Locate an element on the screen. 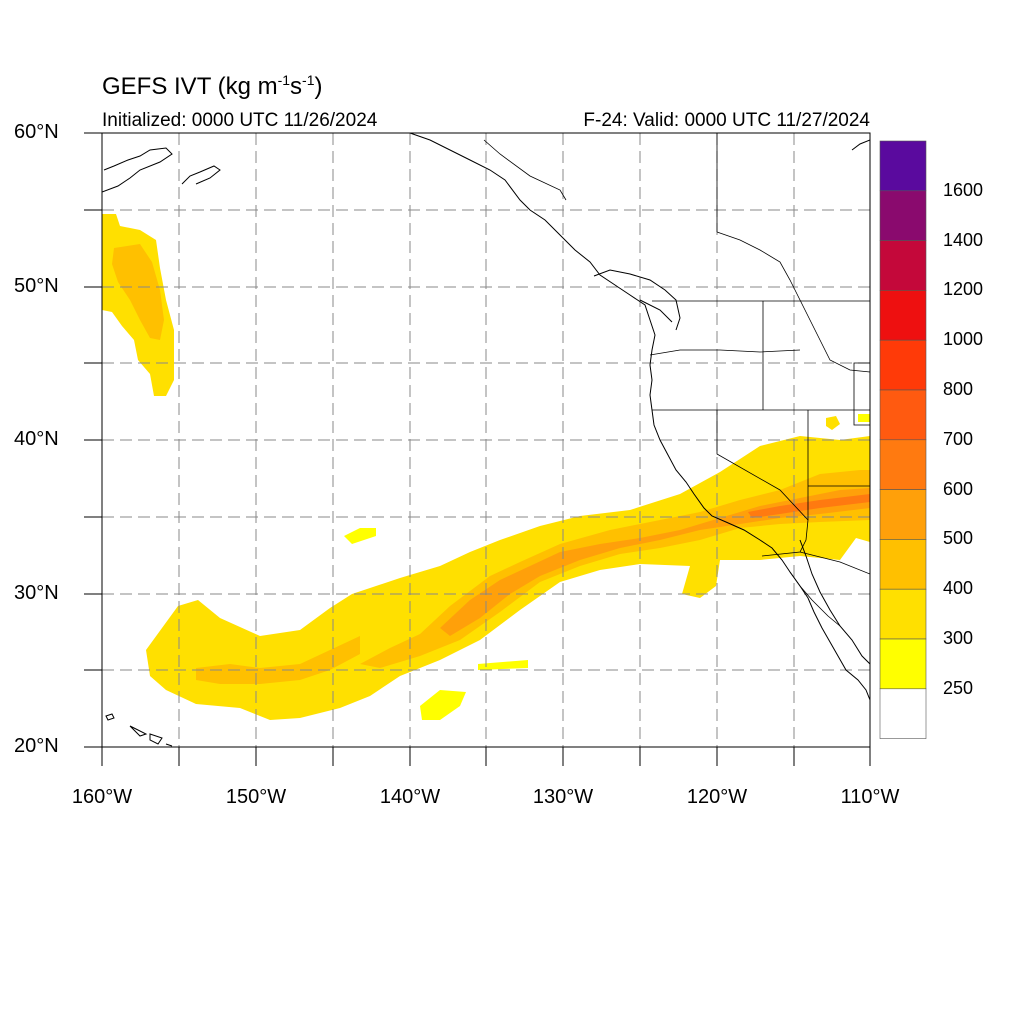 The image size is (1024, 1024). lat-label-20n: 20°N is located at coordinates (36, 746).